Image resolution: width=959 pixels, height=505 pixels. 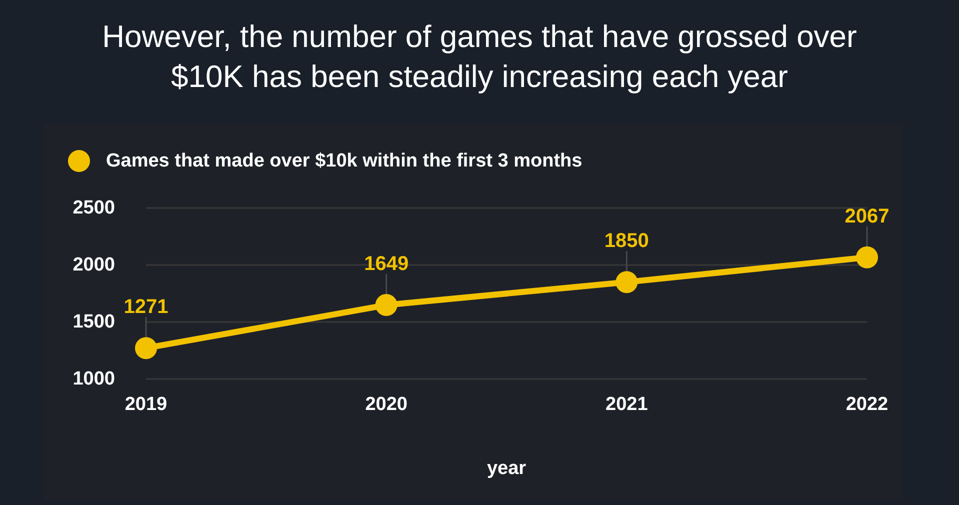 I want to click on data-label: 1850, so click(x=626, y=241).